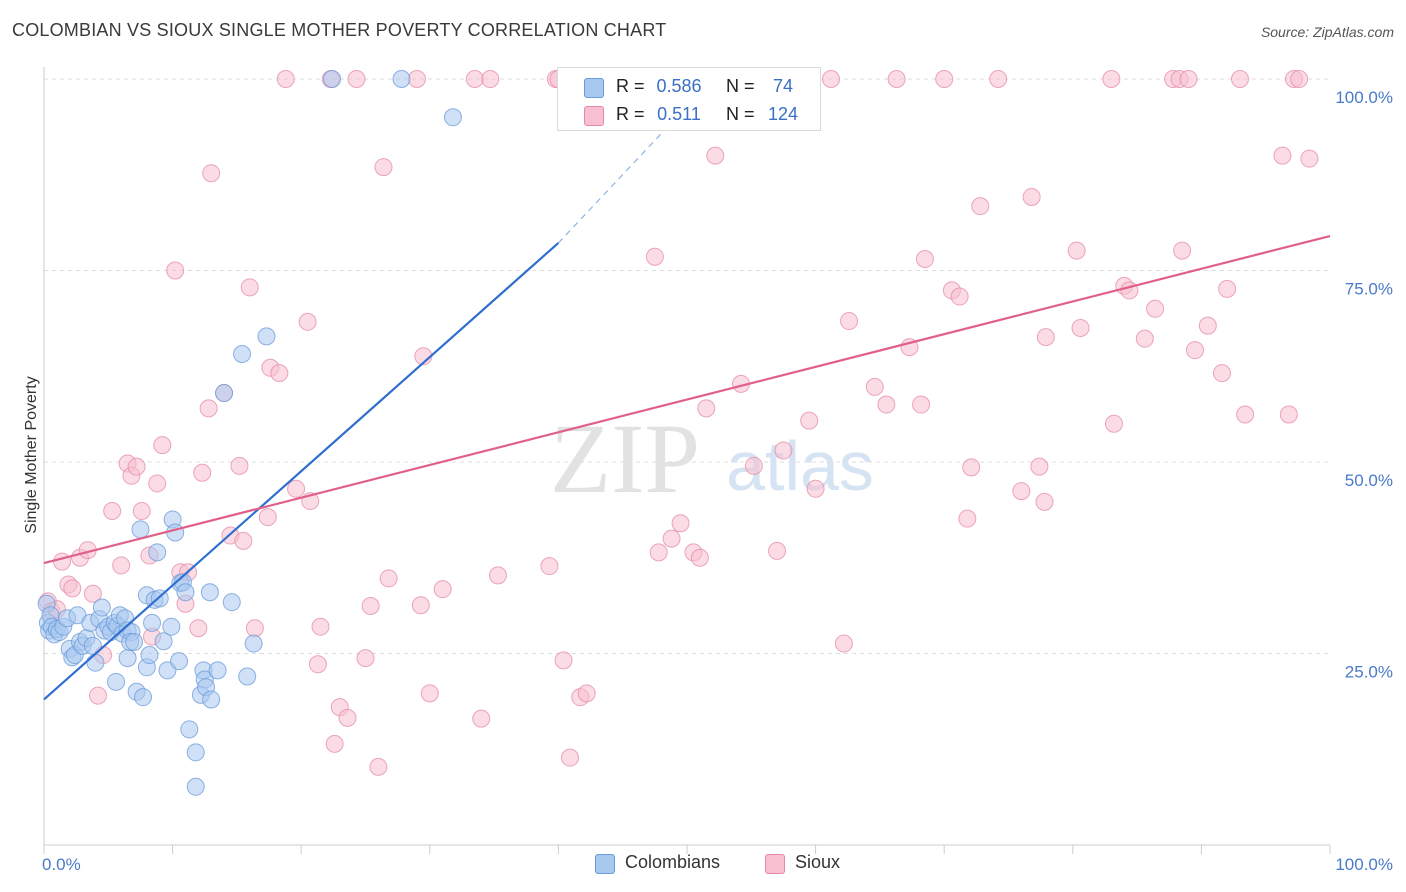 The image size is (1406, 892). I want to click on r-label: R =, so click(630, 114).